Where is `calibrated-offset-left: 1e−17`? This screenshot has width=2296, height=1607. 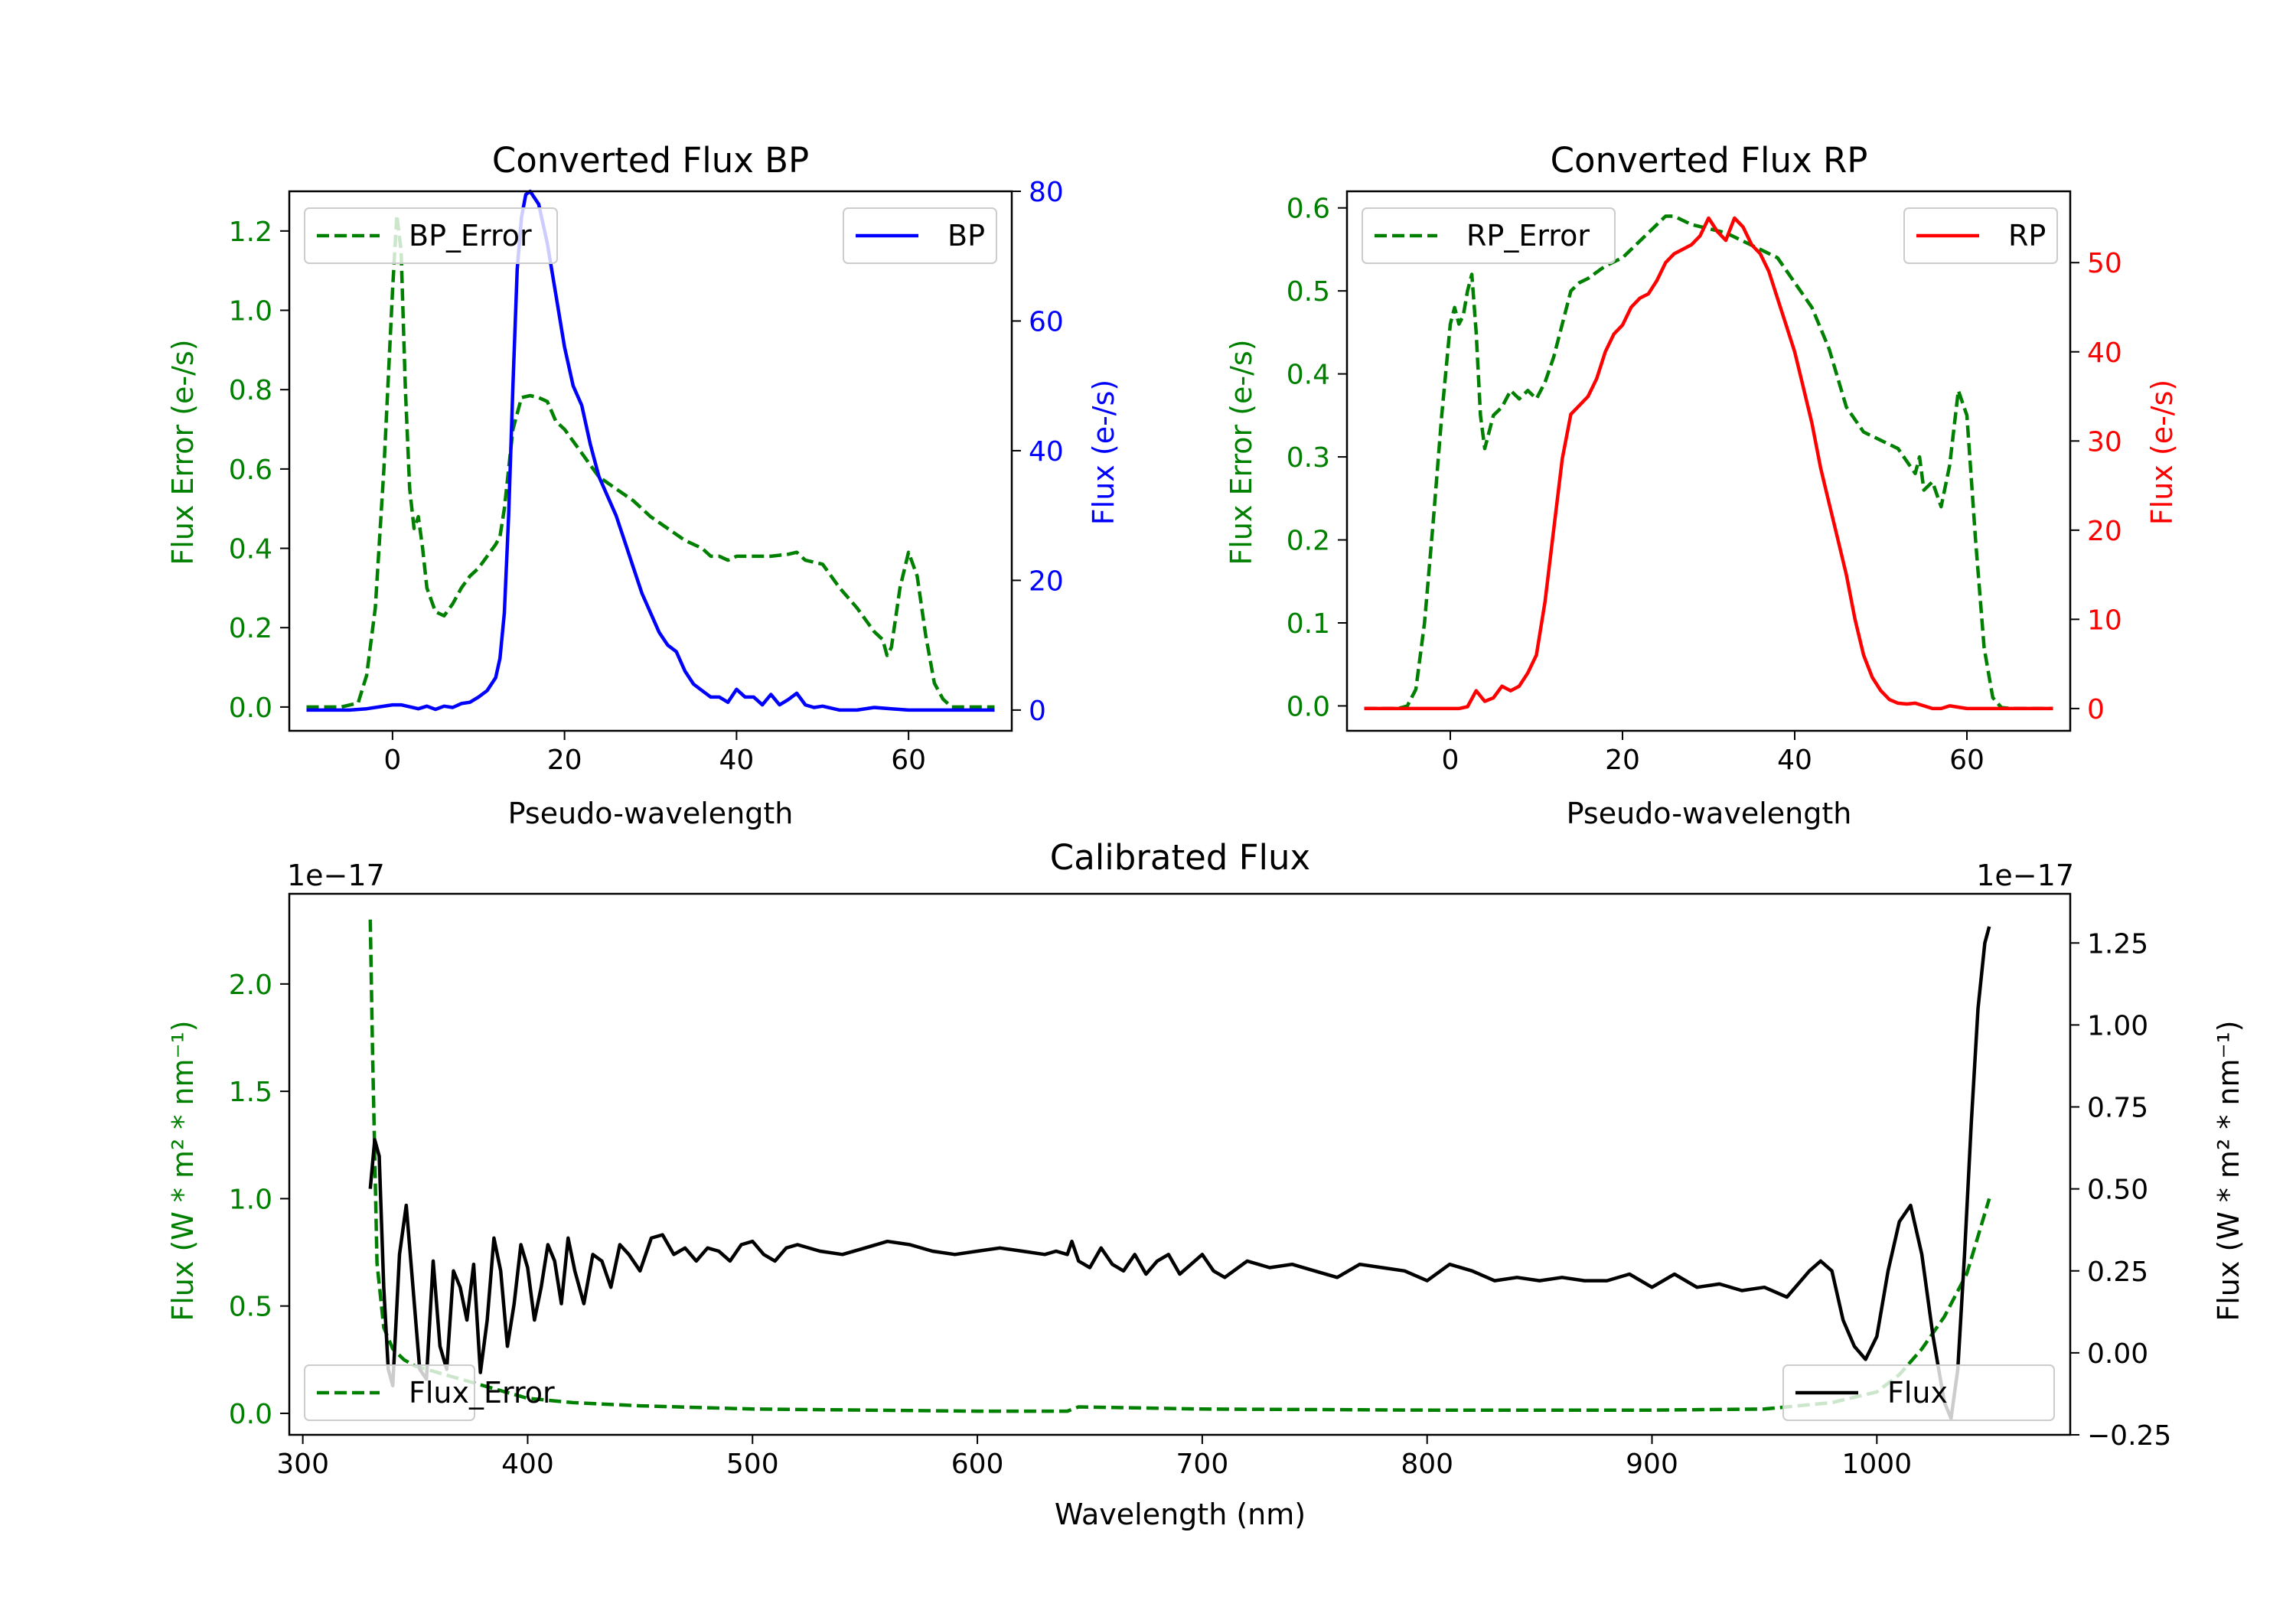 calibrated-offset-left: 1e−17 is located at coordinates (336, 875).